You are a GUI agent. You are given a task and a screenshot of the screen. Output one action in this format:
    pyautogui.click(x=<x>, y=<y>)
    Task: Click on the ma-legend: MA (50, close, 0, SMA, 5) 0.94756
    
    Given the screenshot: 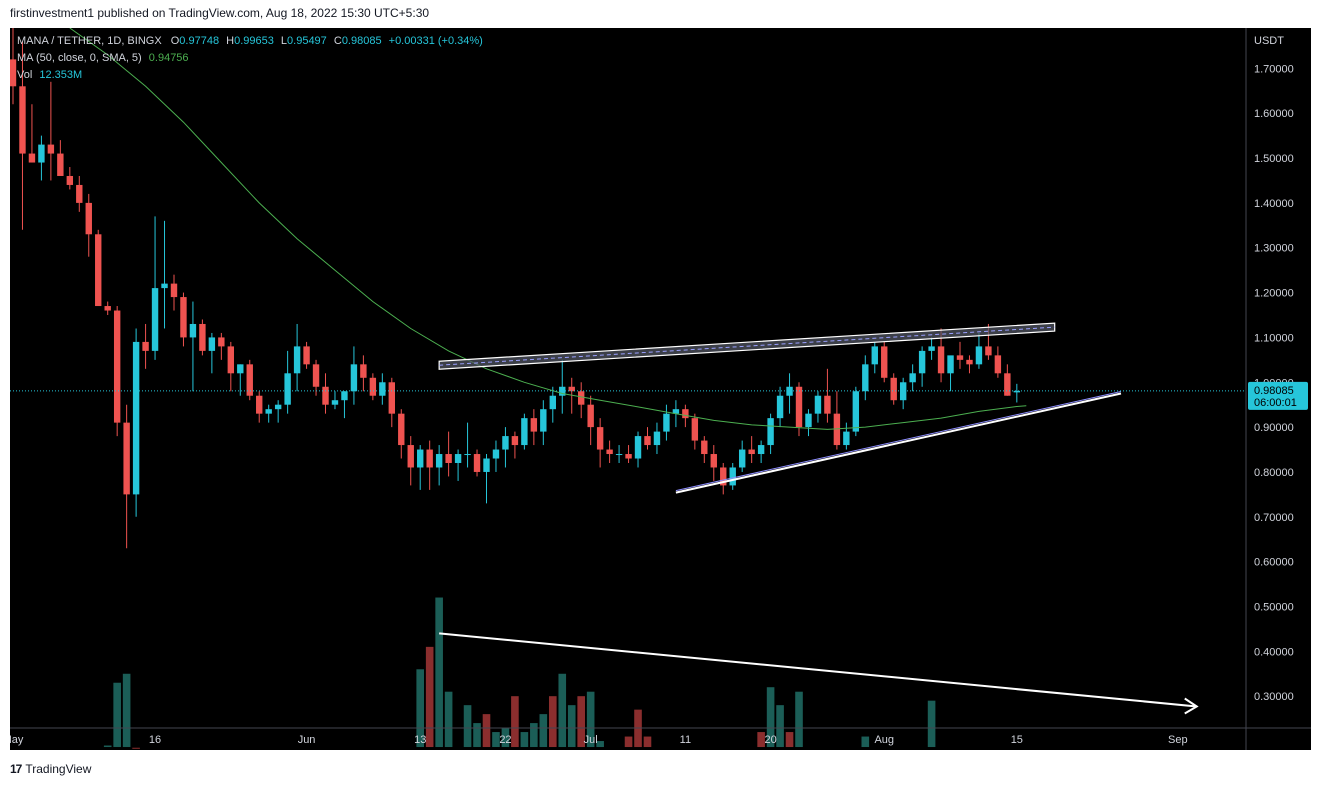 What is the action you would take?
    pyautogui.click(x=103, y=58)
    